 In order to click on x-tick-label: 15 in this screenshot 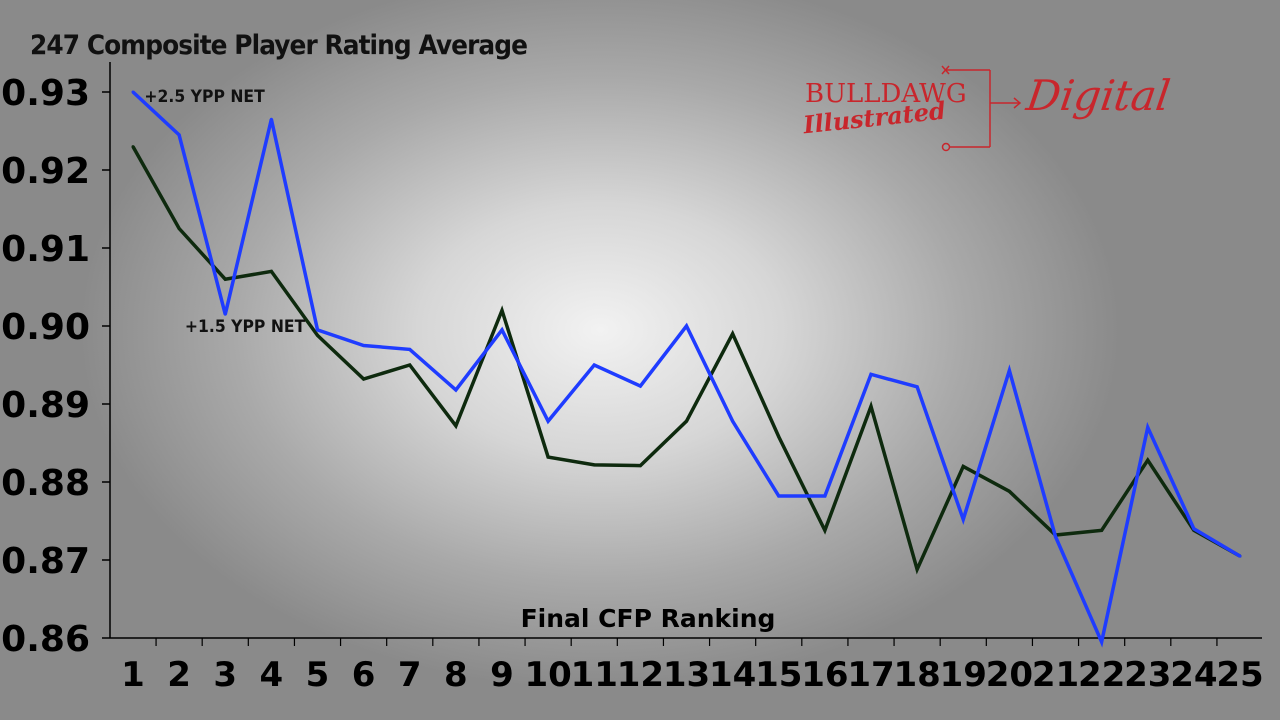, I will do `click(778, 675)`.